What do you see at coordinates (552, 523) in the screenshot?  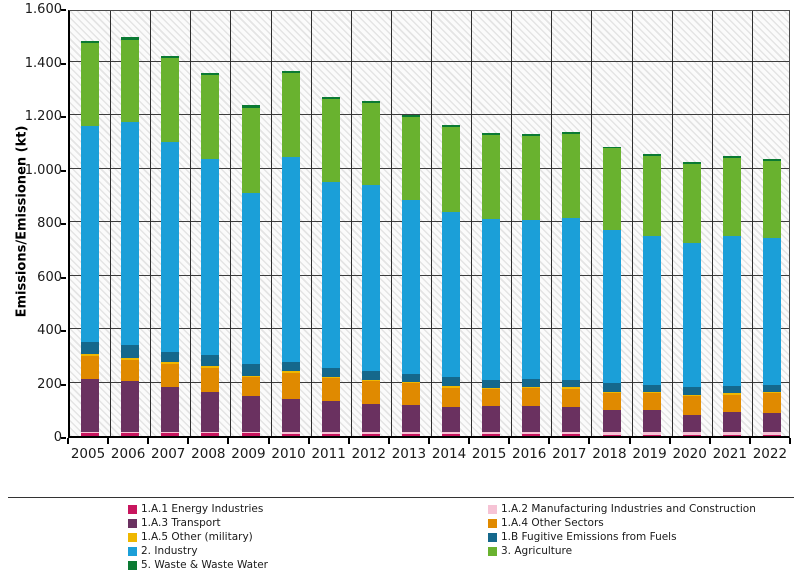 I see `legend-label: 1.A.4 Other Sectors` at bounding box center [552, 523].